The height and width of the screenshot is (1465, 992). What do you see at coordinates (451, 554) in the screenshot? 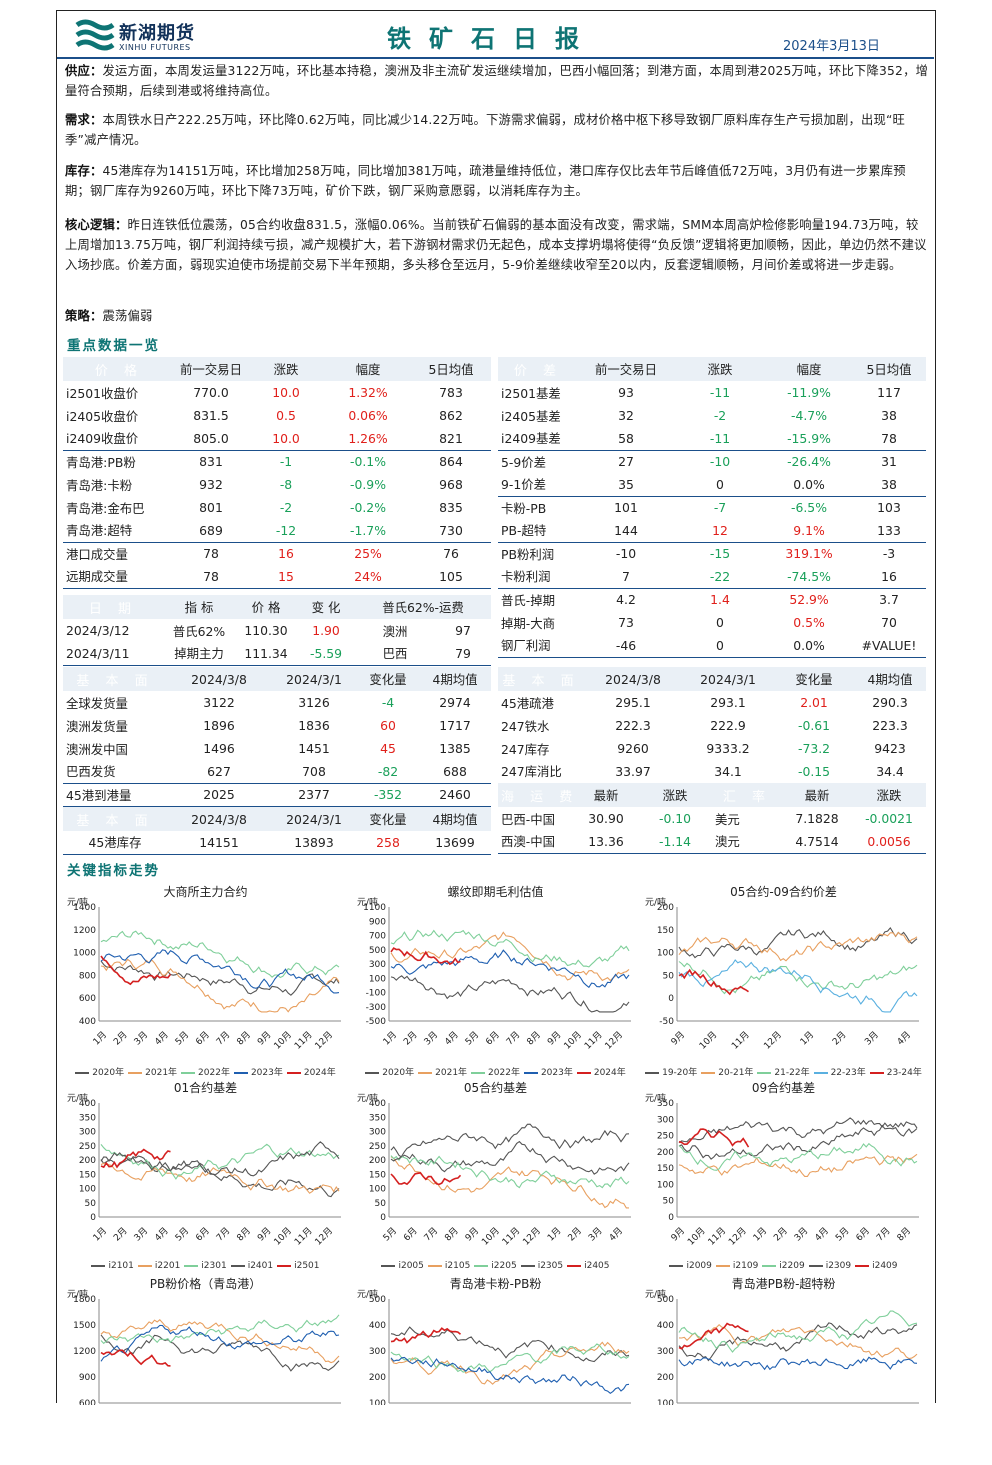
I see `table-cell: 76` at bounding box center [451, 554].